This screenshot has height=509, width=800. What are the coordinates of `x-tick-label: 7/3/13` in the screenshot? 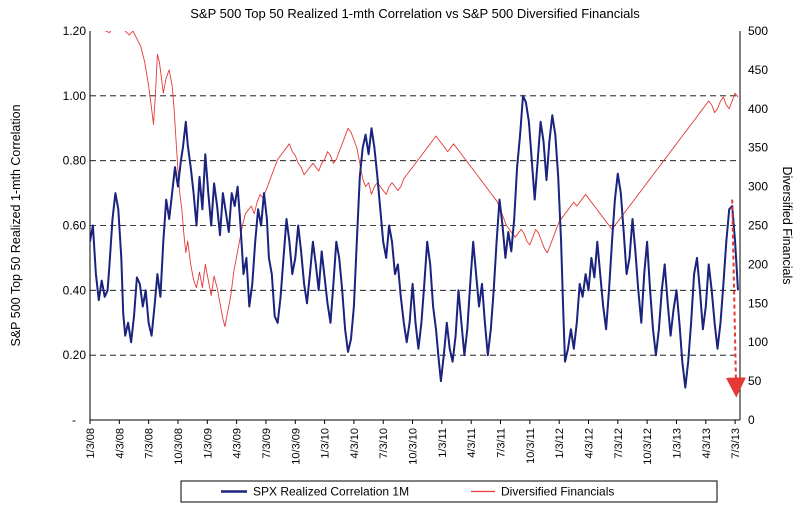 It's located at (736, 443).